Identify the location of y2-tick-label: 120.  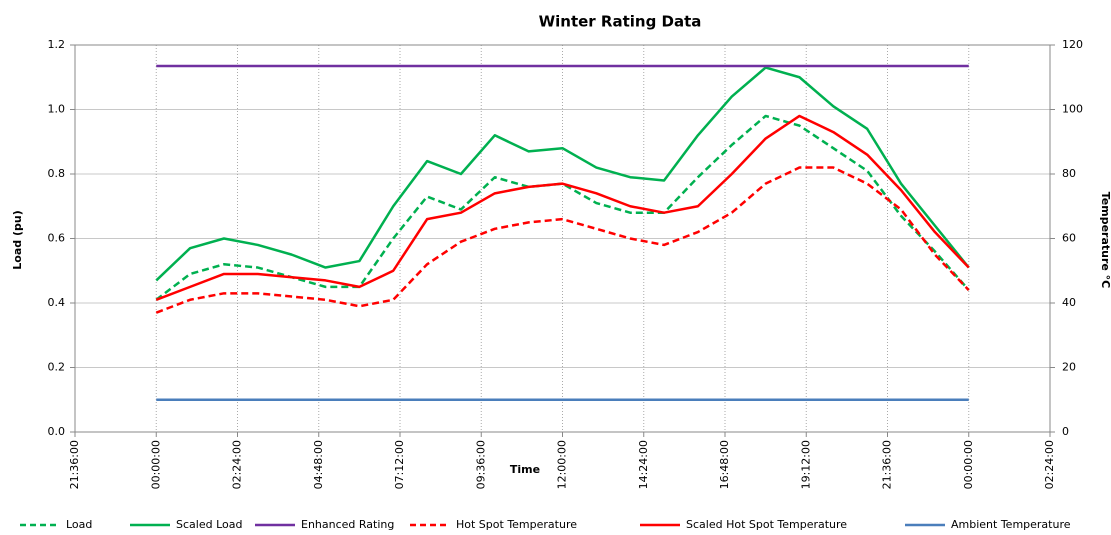
(1072, 44).